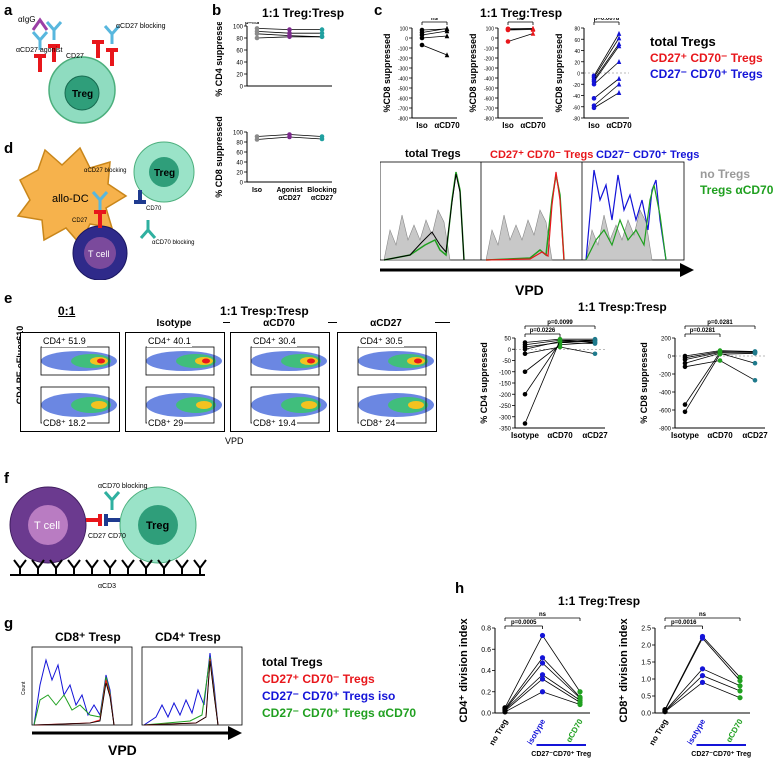 This screenshot has width=779, height=762. What do you see at coordinates (486, 671) in the screenshot?
I see `h1-ytick-label: 0.4` at bounding box center [486, 671].